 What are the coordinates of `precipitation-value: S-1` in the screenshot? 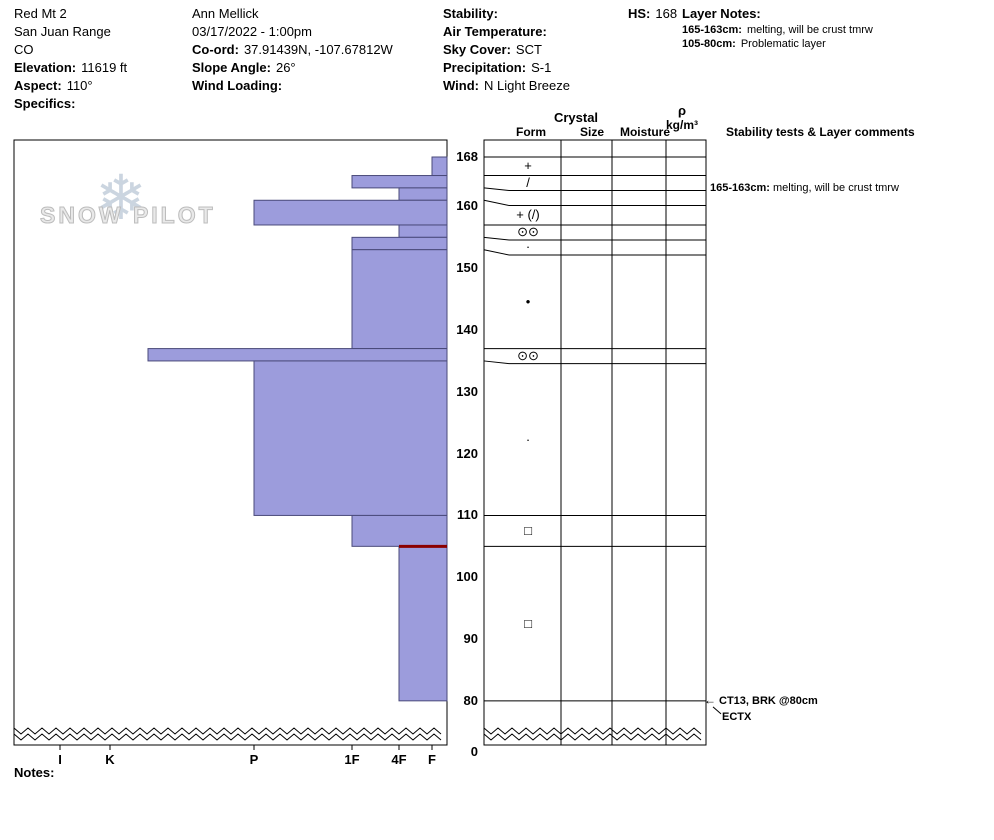 It's located at (541, 67).